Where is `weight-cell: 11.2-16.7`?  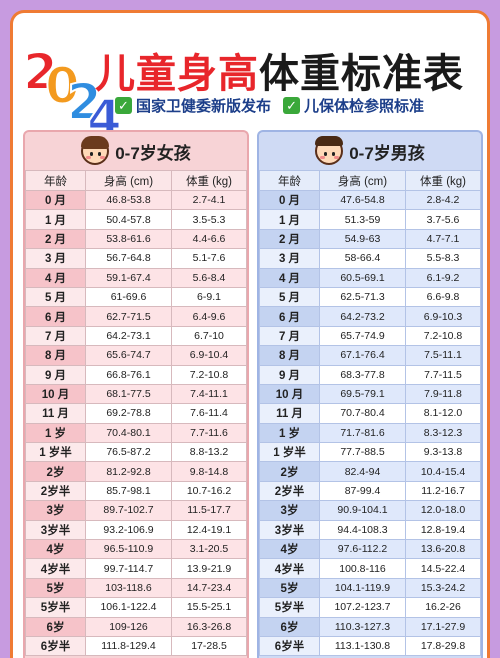 weight-cell: 11.2-16.7 is located at coordinates (443, 491).